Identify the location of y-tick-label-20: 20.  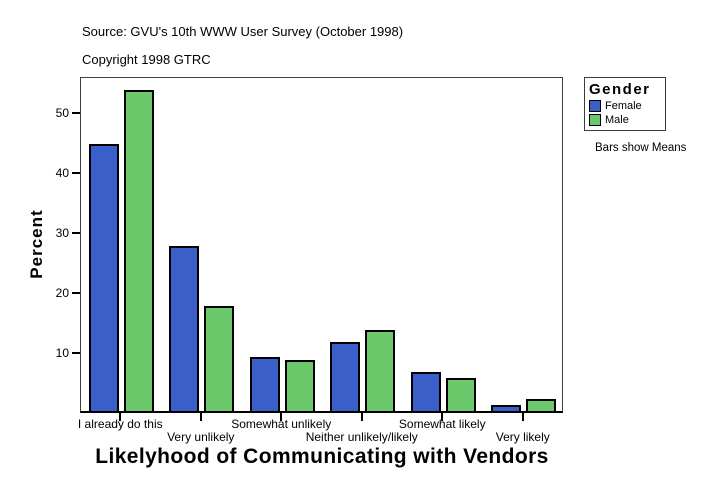
(62, 293).